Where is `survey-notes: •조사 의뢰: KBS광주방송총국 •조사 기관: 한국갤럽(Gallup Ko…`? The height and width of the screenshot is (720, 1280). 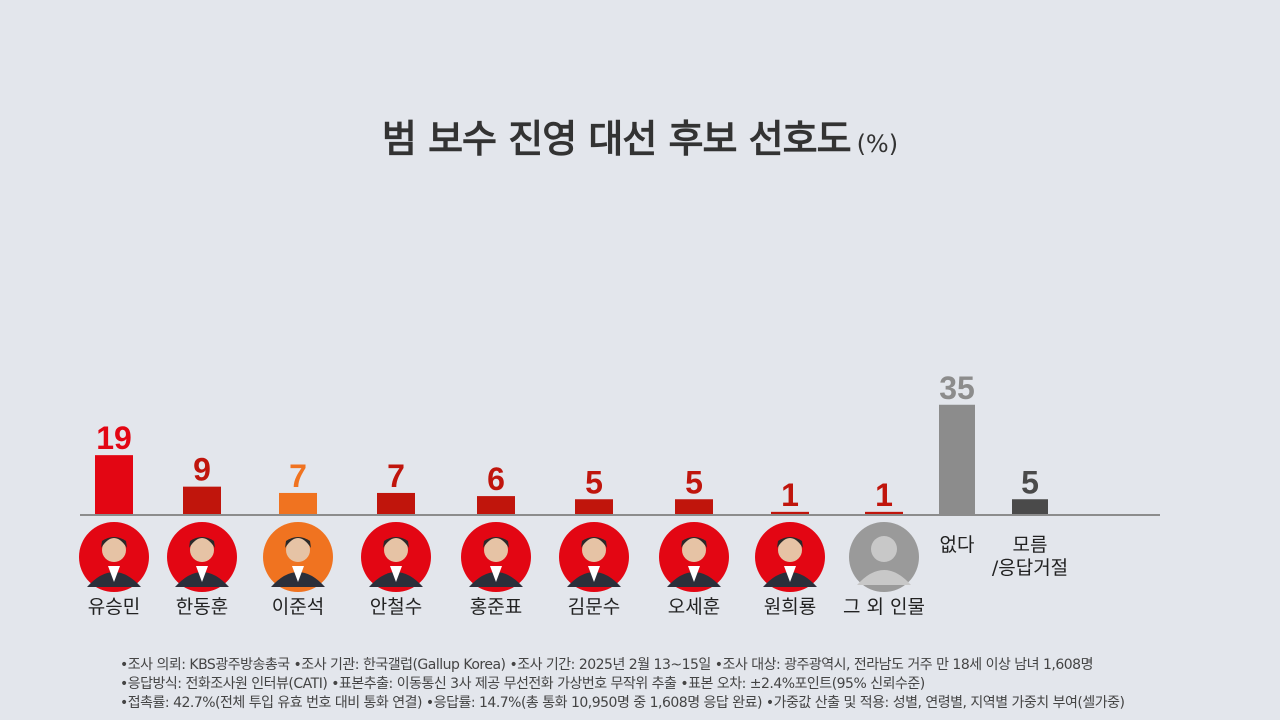 survey-notes: •조사 의뢰: KBS광주방송총국 •조사 기관: 한국갤럽(Gallup Ko… is located at coordinates (690, 684).